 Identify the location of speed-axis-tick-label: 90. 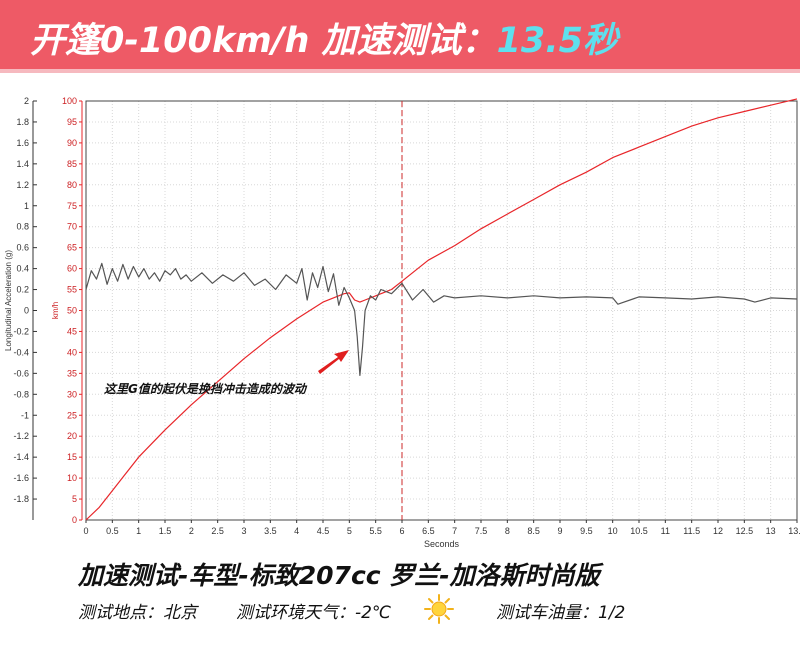
(72, 143).